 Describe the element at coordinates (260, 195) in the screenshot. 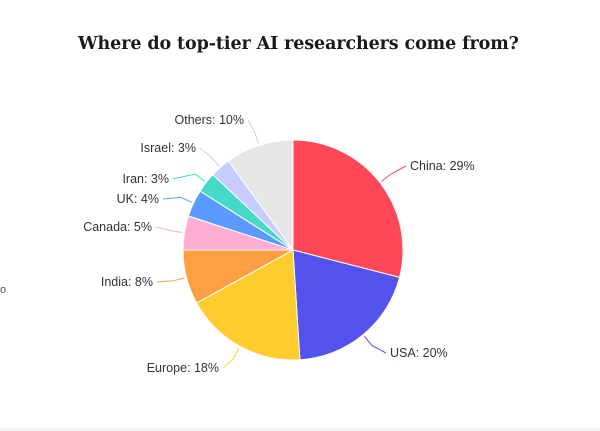

I see `pie-slice-others` at that location.